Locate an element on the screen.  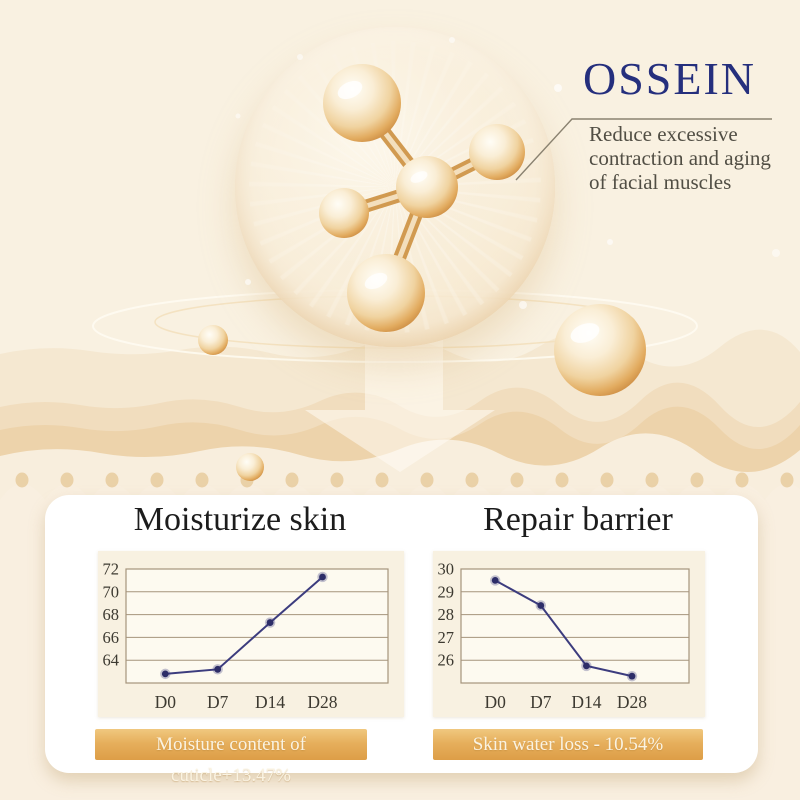
stat-badge-water-loss: Skin water loss - 10.54% is located at coordinates (568, 744).